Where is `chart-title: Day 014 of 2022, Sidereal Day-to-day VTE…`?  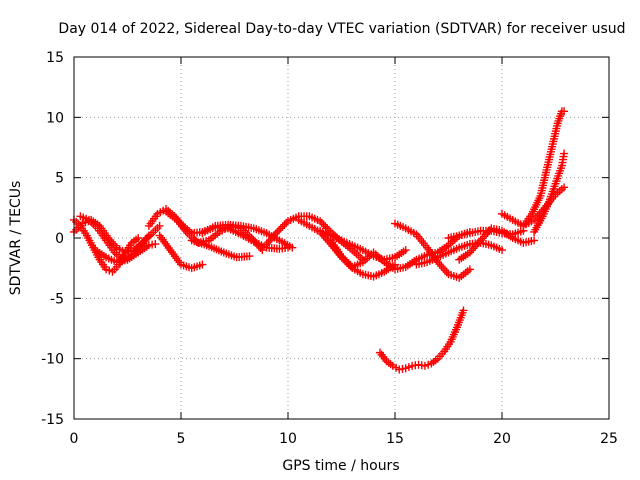
chart-title: Day 014 of 2022, Sidereal Day-to-day VTE… is located at coordinates (341, 29).